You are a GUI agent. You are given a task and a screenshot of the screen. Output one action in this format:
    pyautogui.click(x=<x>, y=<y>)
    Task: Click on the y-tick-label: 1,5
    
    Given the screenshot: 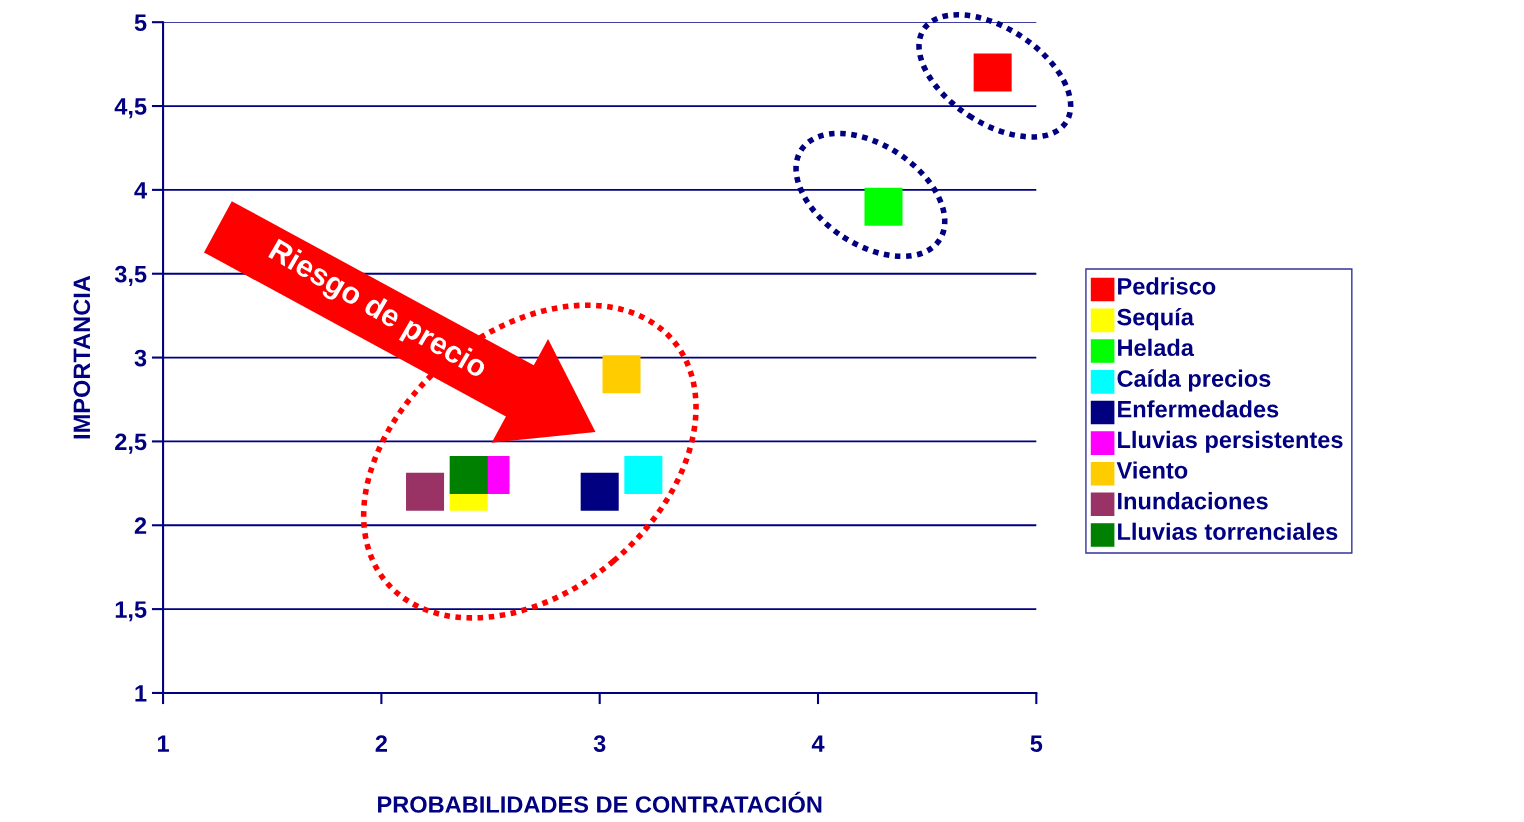 What is the action you would take?
    pyautogui.click(x=131, y=611)
    